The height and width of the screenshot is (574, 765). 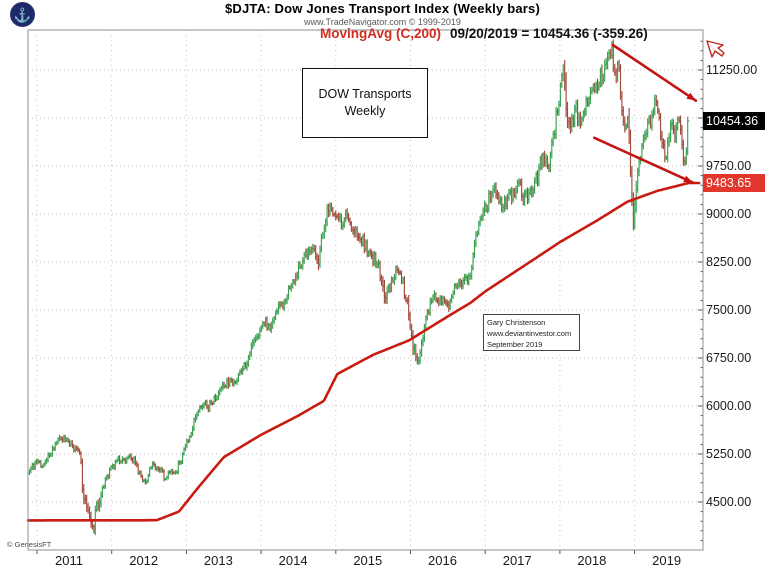 I want to click on y-axis-label: 9000.00, so click(x=729, y=214).